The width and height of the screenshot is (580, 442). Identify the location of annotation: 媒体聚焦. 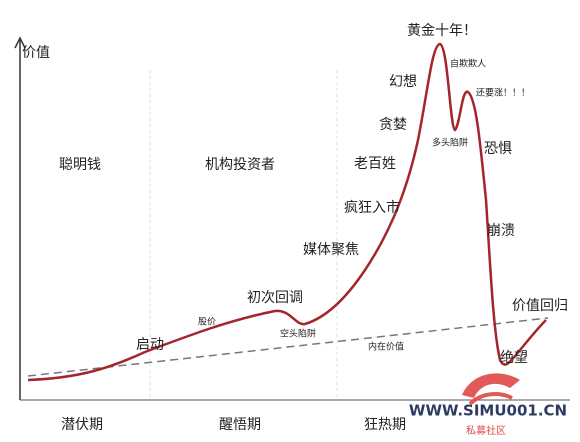
(331, 250).